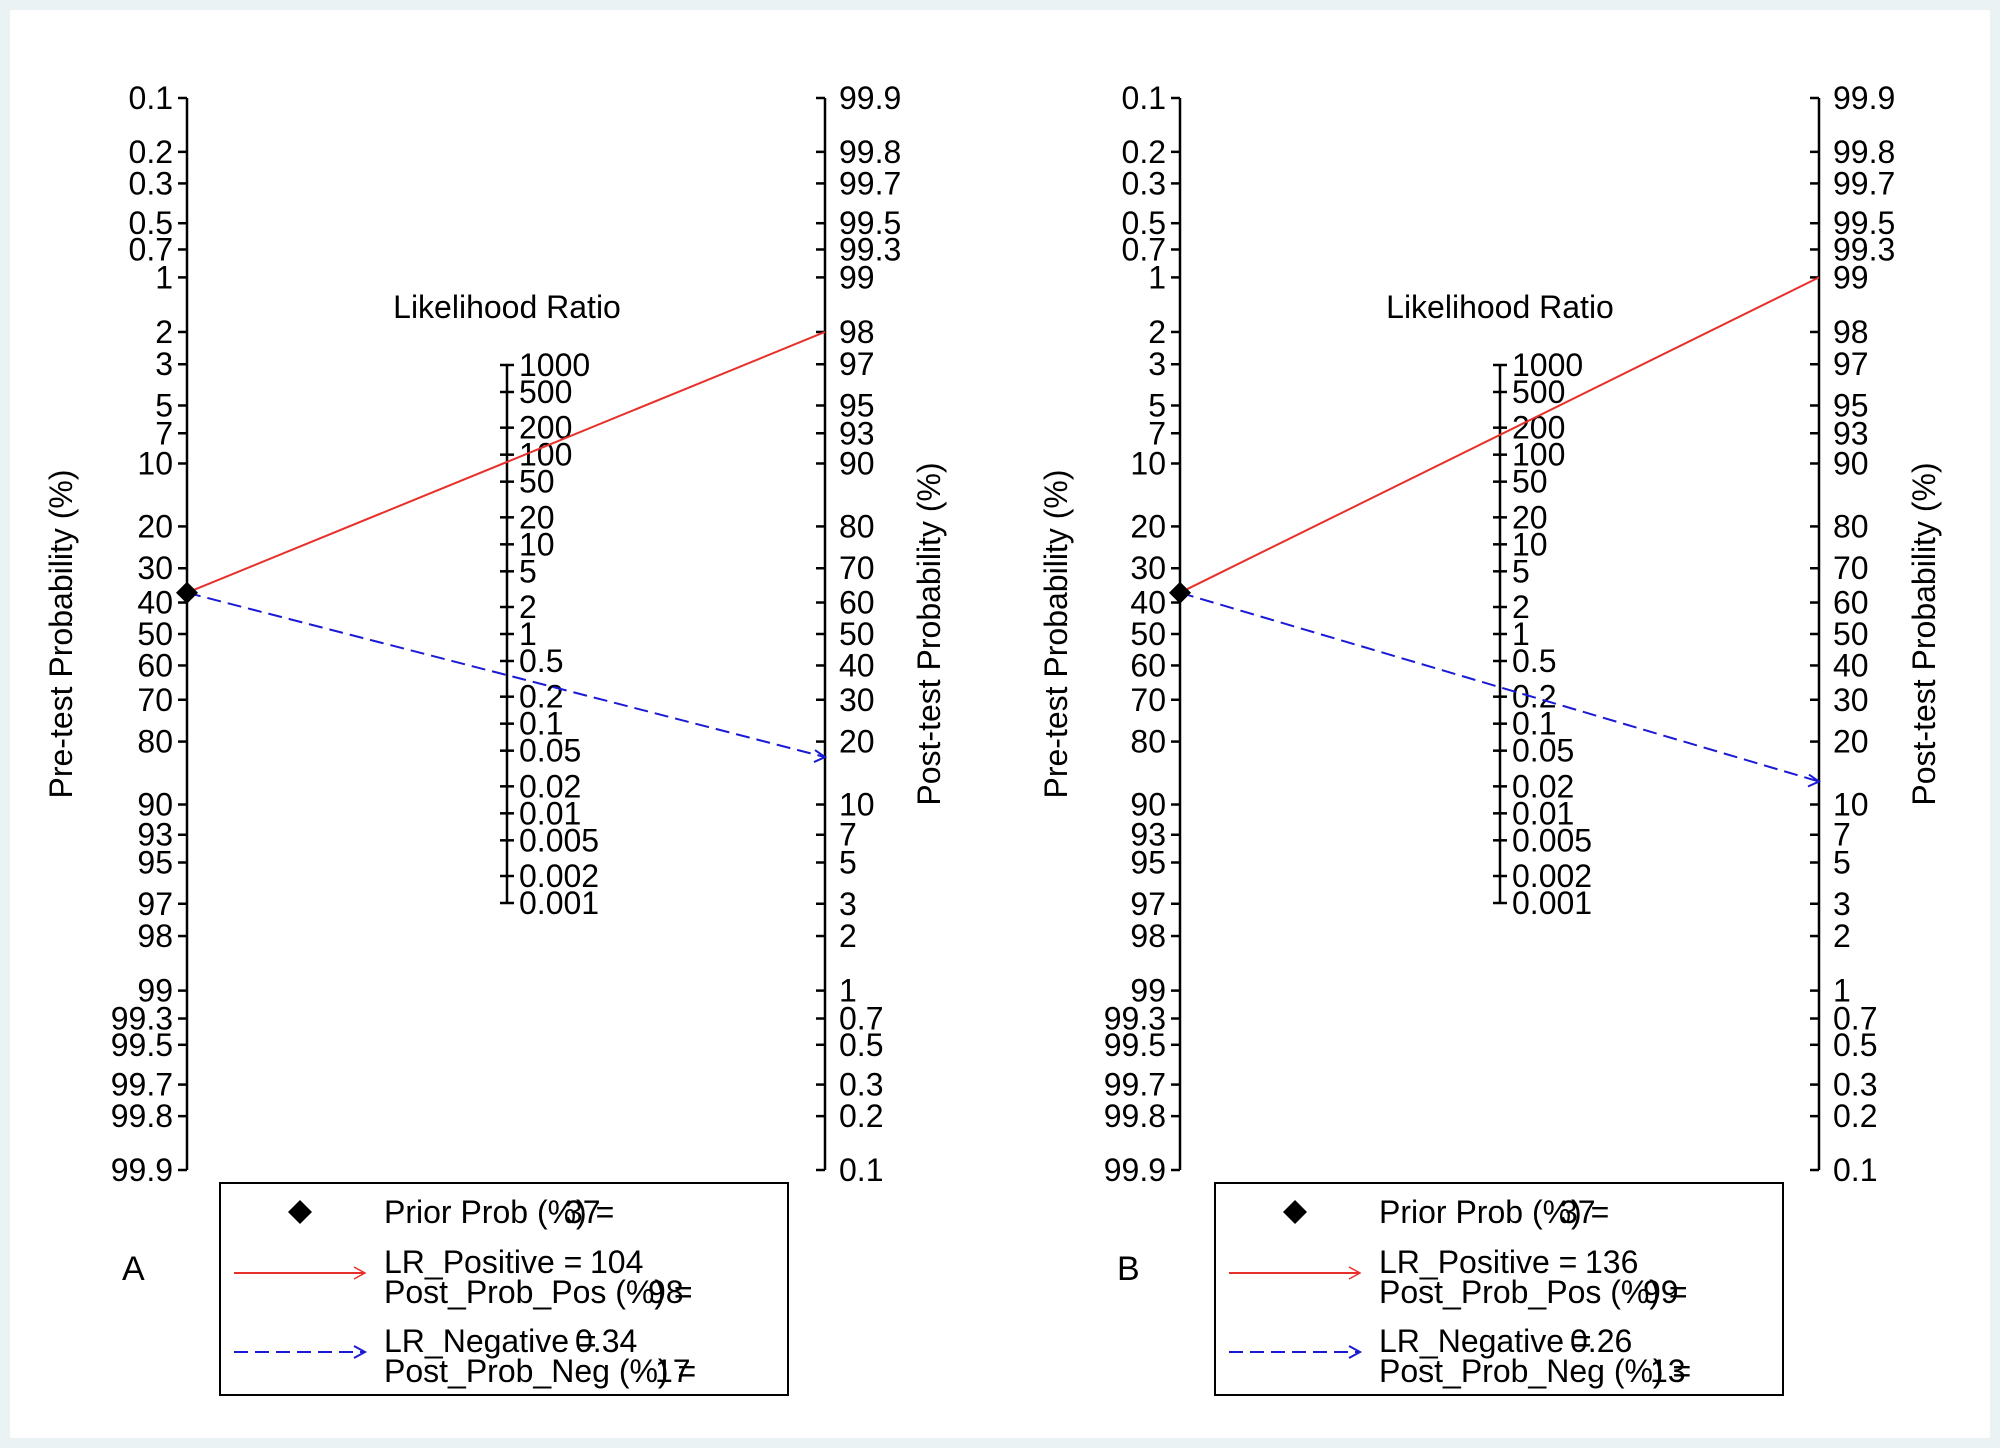 This screenshot has width=2000, height=1448. Describe the element at coordinates (155, 634) in the screenshot. I see `pre-test-tick-label: 50` at that location.